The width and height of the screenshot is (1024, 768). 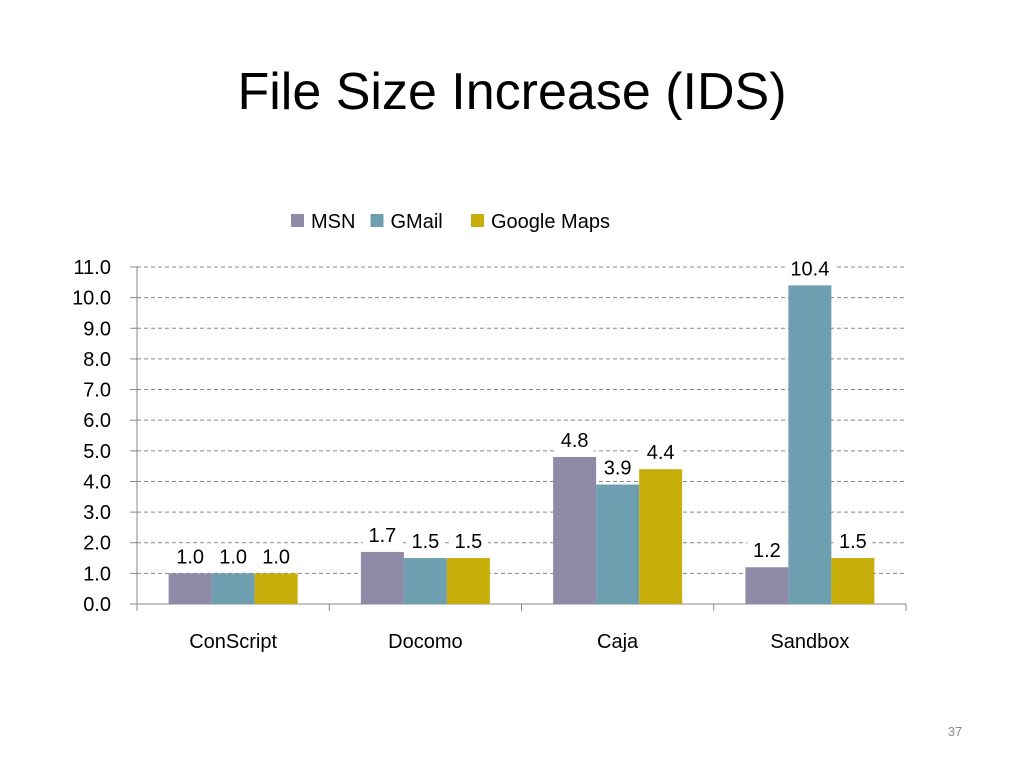 I want to click on data-label: 4.4, so click(x=661, y=453).